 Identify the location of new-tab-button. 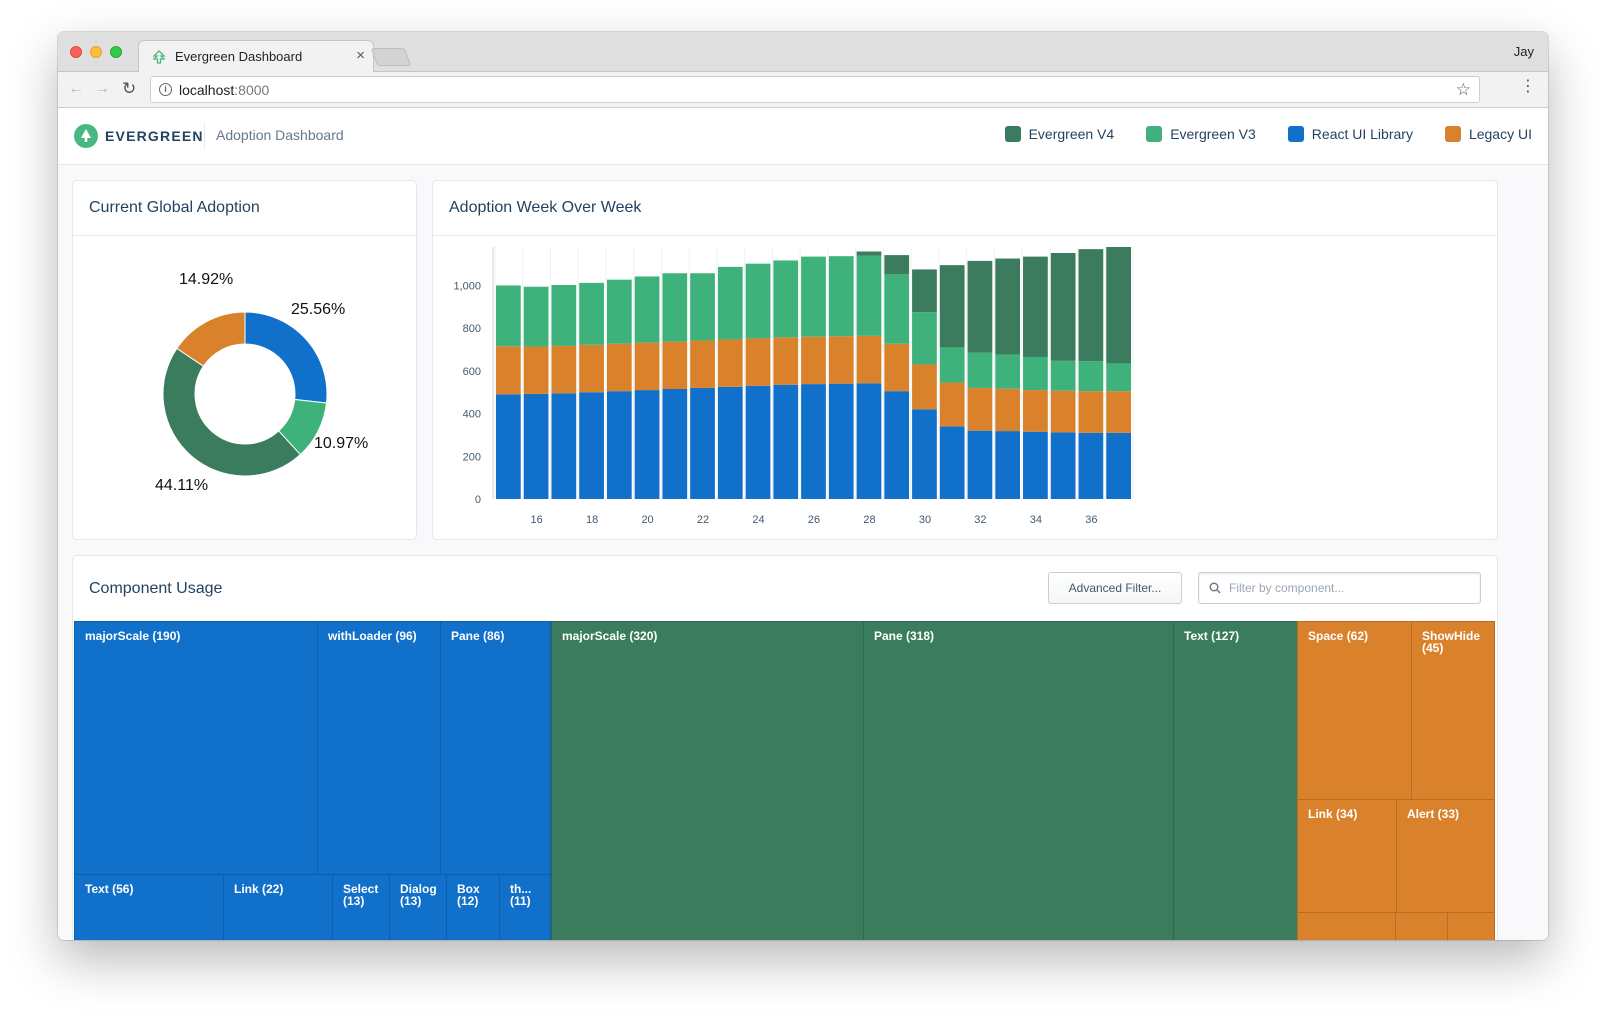
(391, 57).